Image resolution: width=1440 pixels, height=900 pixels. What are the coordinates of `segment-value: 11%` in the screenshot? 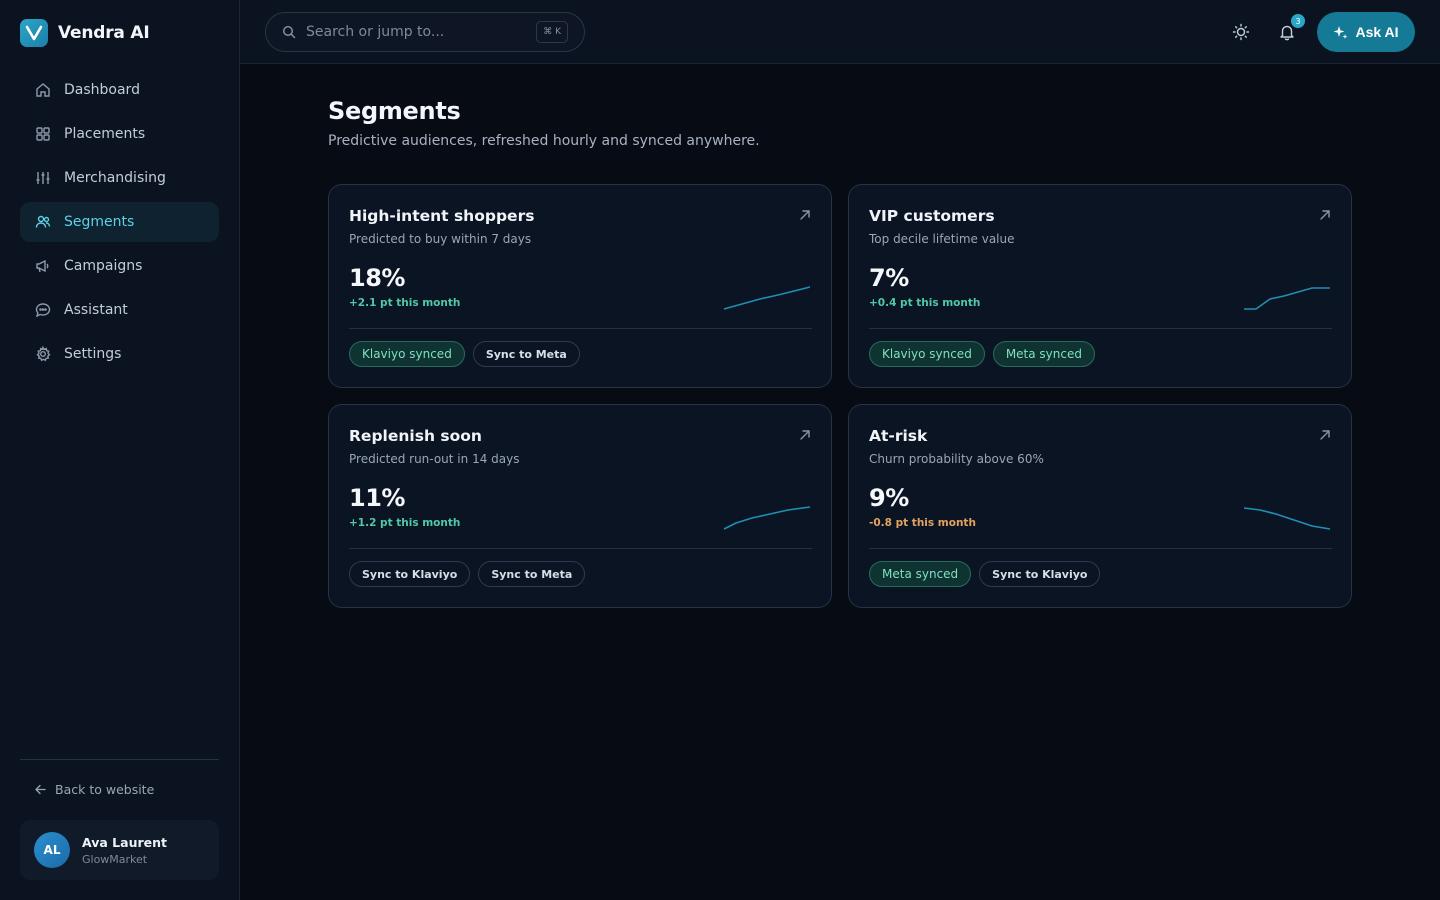 It's located at (377, 498).